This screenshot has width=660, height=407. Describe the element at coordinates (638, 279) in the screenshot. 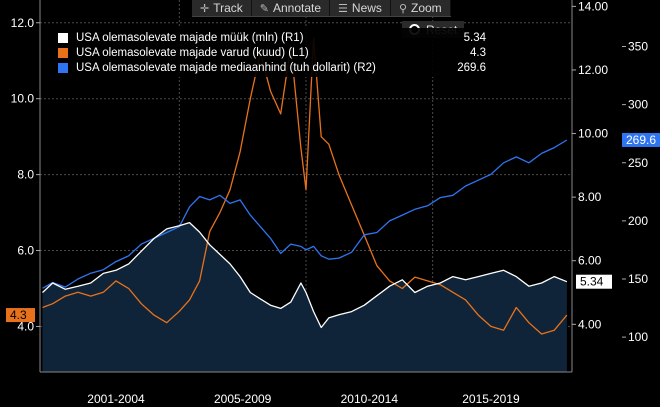

I see `tick-label-r2: 150` at that location.